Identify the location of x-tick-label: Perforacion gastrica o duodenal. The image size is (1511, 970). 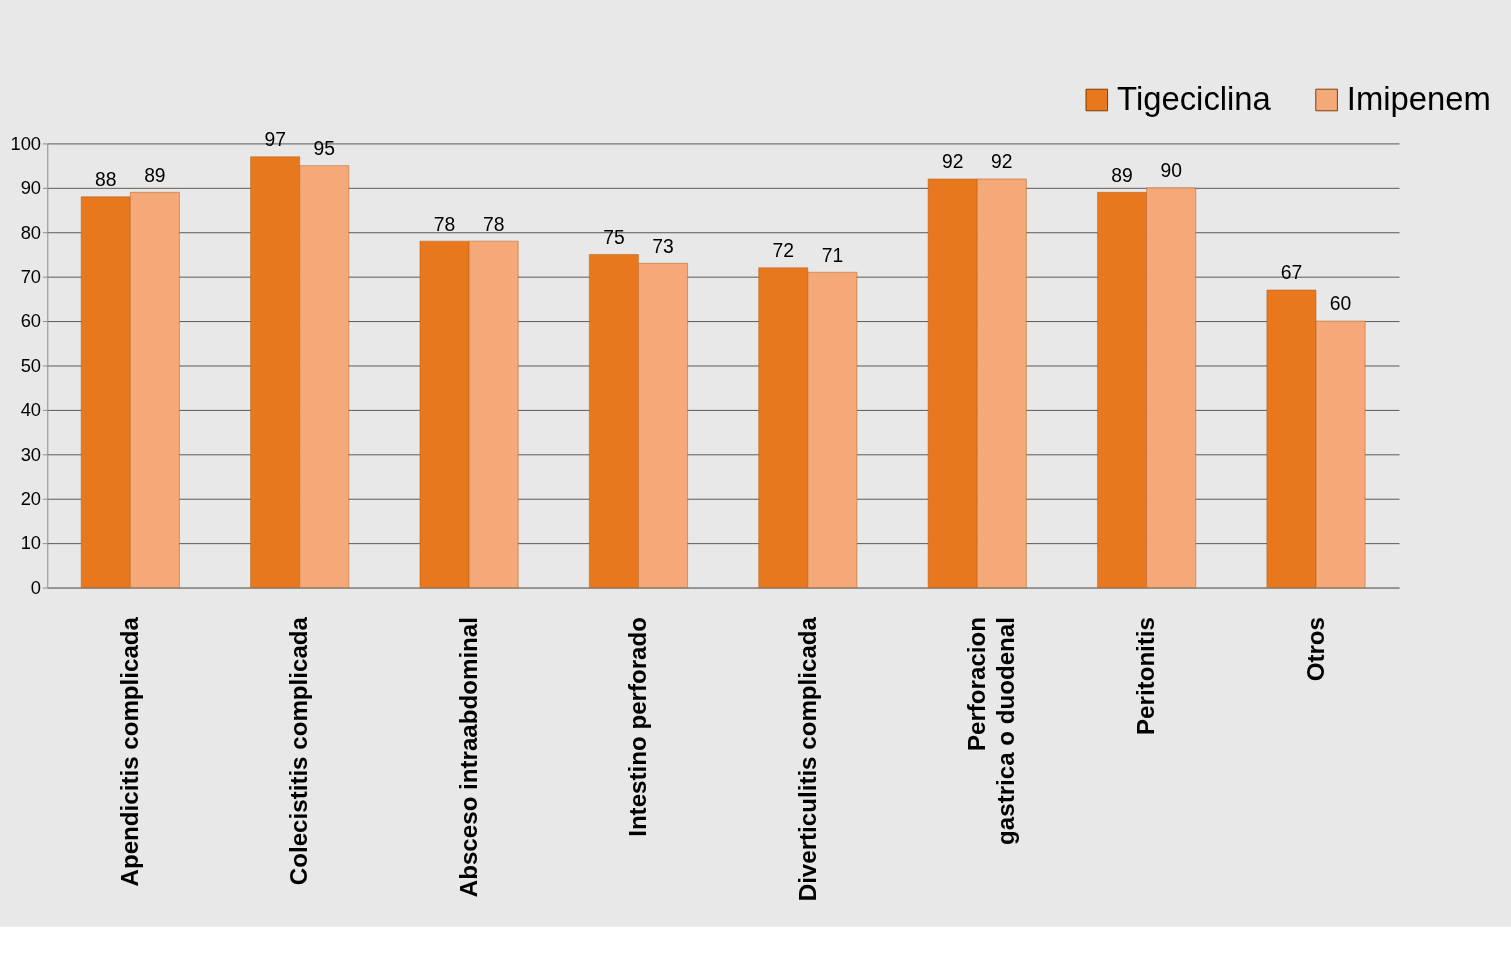
(990, 731).